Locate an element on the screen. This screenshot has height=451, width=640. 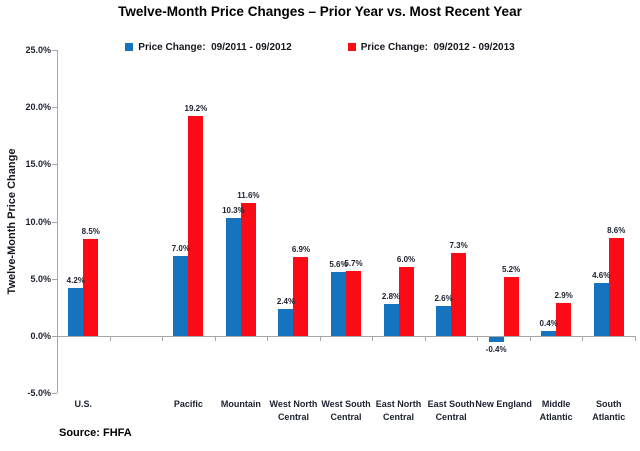
bar-value-label: 0.4% is located at coordinates (548, 324).